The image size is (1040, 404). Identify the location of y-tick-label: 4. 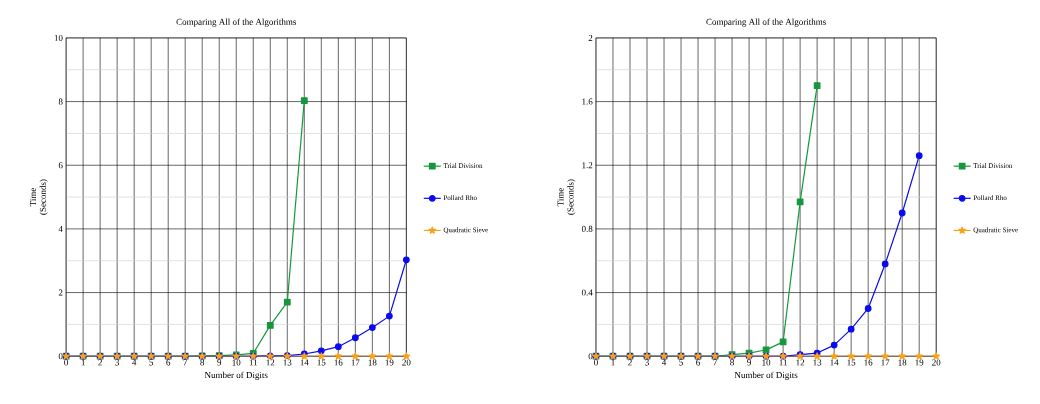
(60, 228).